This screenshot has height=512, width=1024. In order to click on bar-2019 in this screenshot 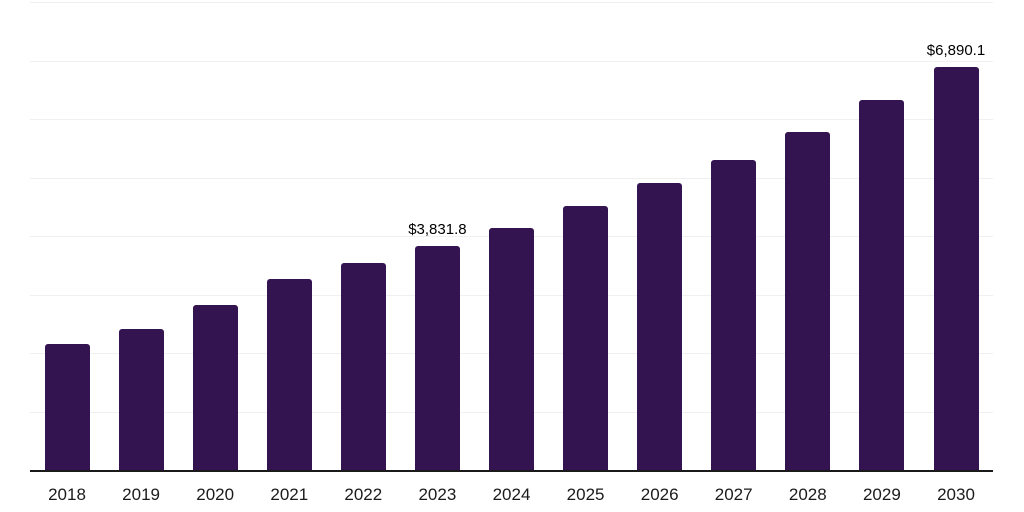, I will do `click(141, 399)`.